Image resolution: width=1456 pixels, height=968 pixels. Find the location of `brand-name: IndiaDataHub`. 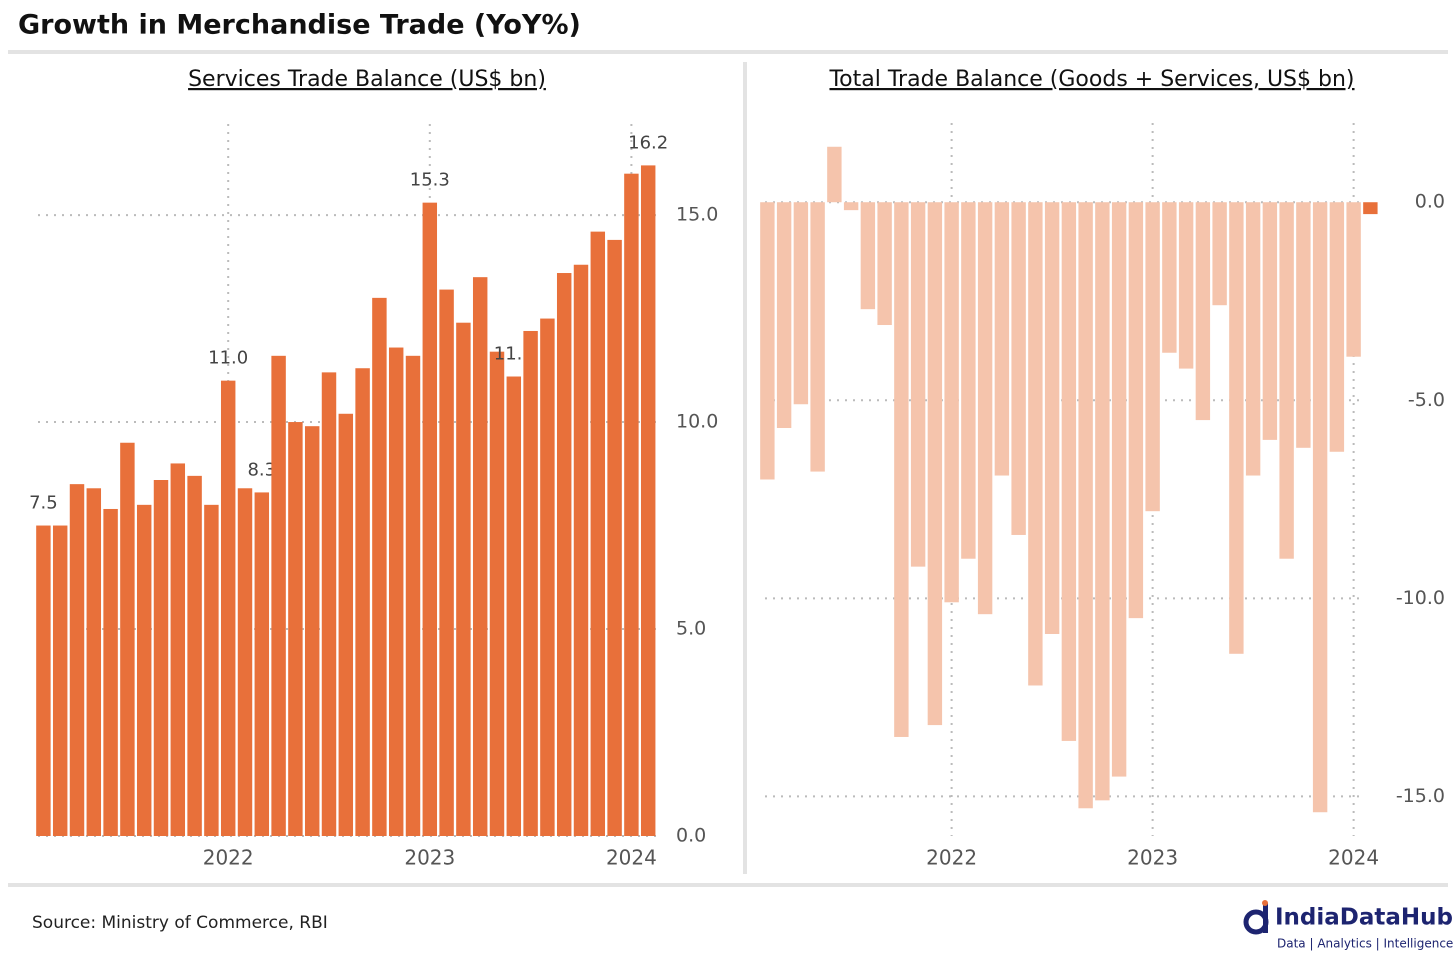

brand-name: IndiaDataHub is located at coordinates (1364, 918).